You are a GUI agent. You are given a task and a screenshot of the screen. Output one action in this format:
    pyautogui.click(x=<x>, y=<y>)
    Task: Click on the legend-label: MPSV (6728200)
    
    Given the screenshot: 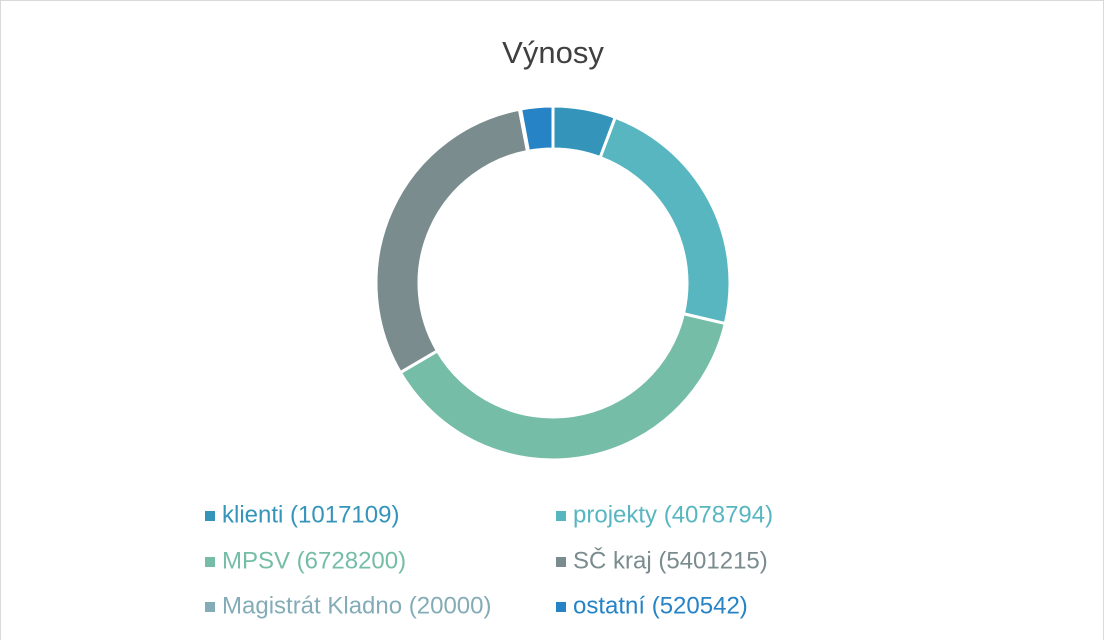 What is the action you would take?
    pyautogui.click(x=314, y=560)
    